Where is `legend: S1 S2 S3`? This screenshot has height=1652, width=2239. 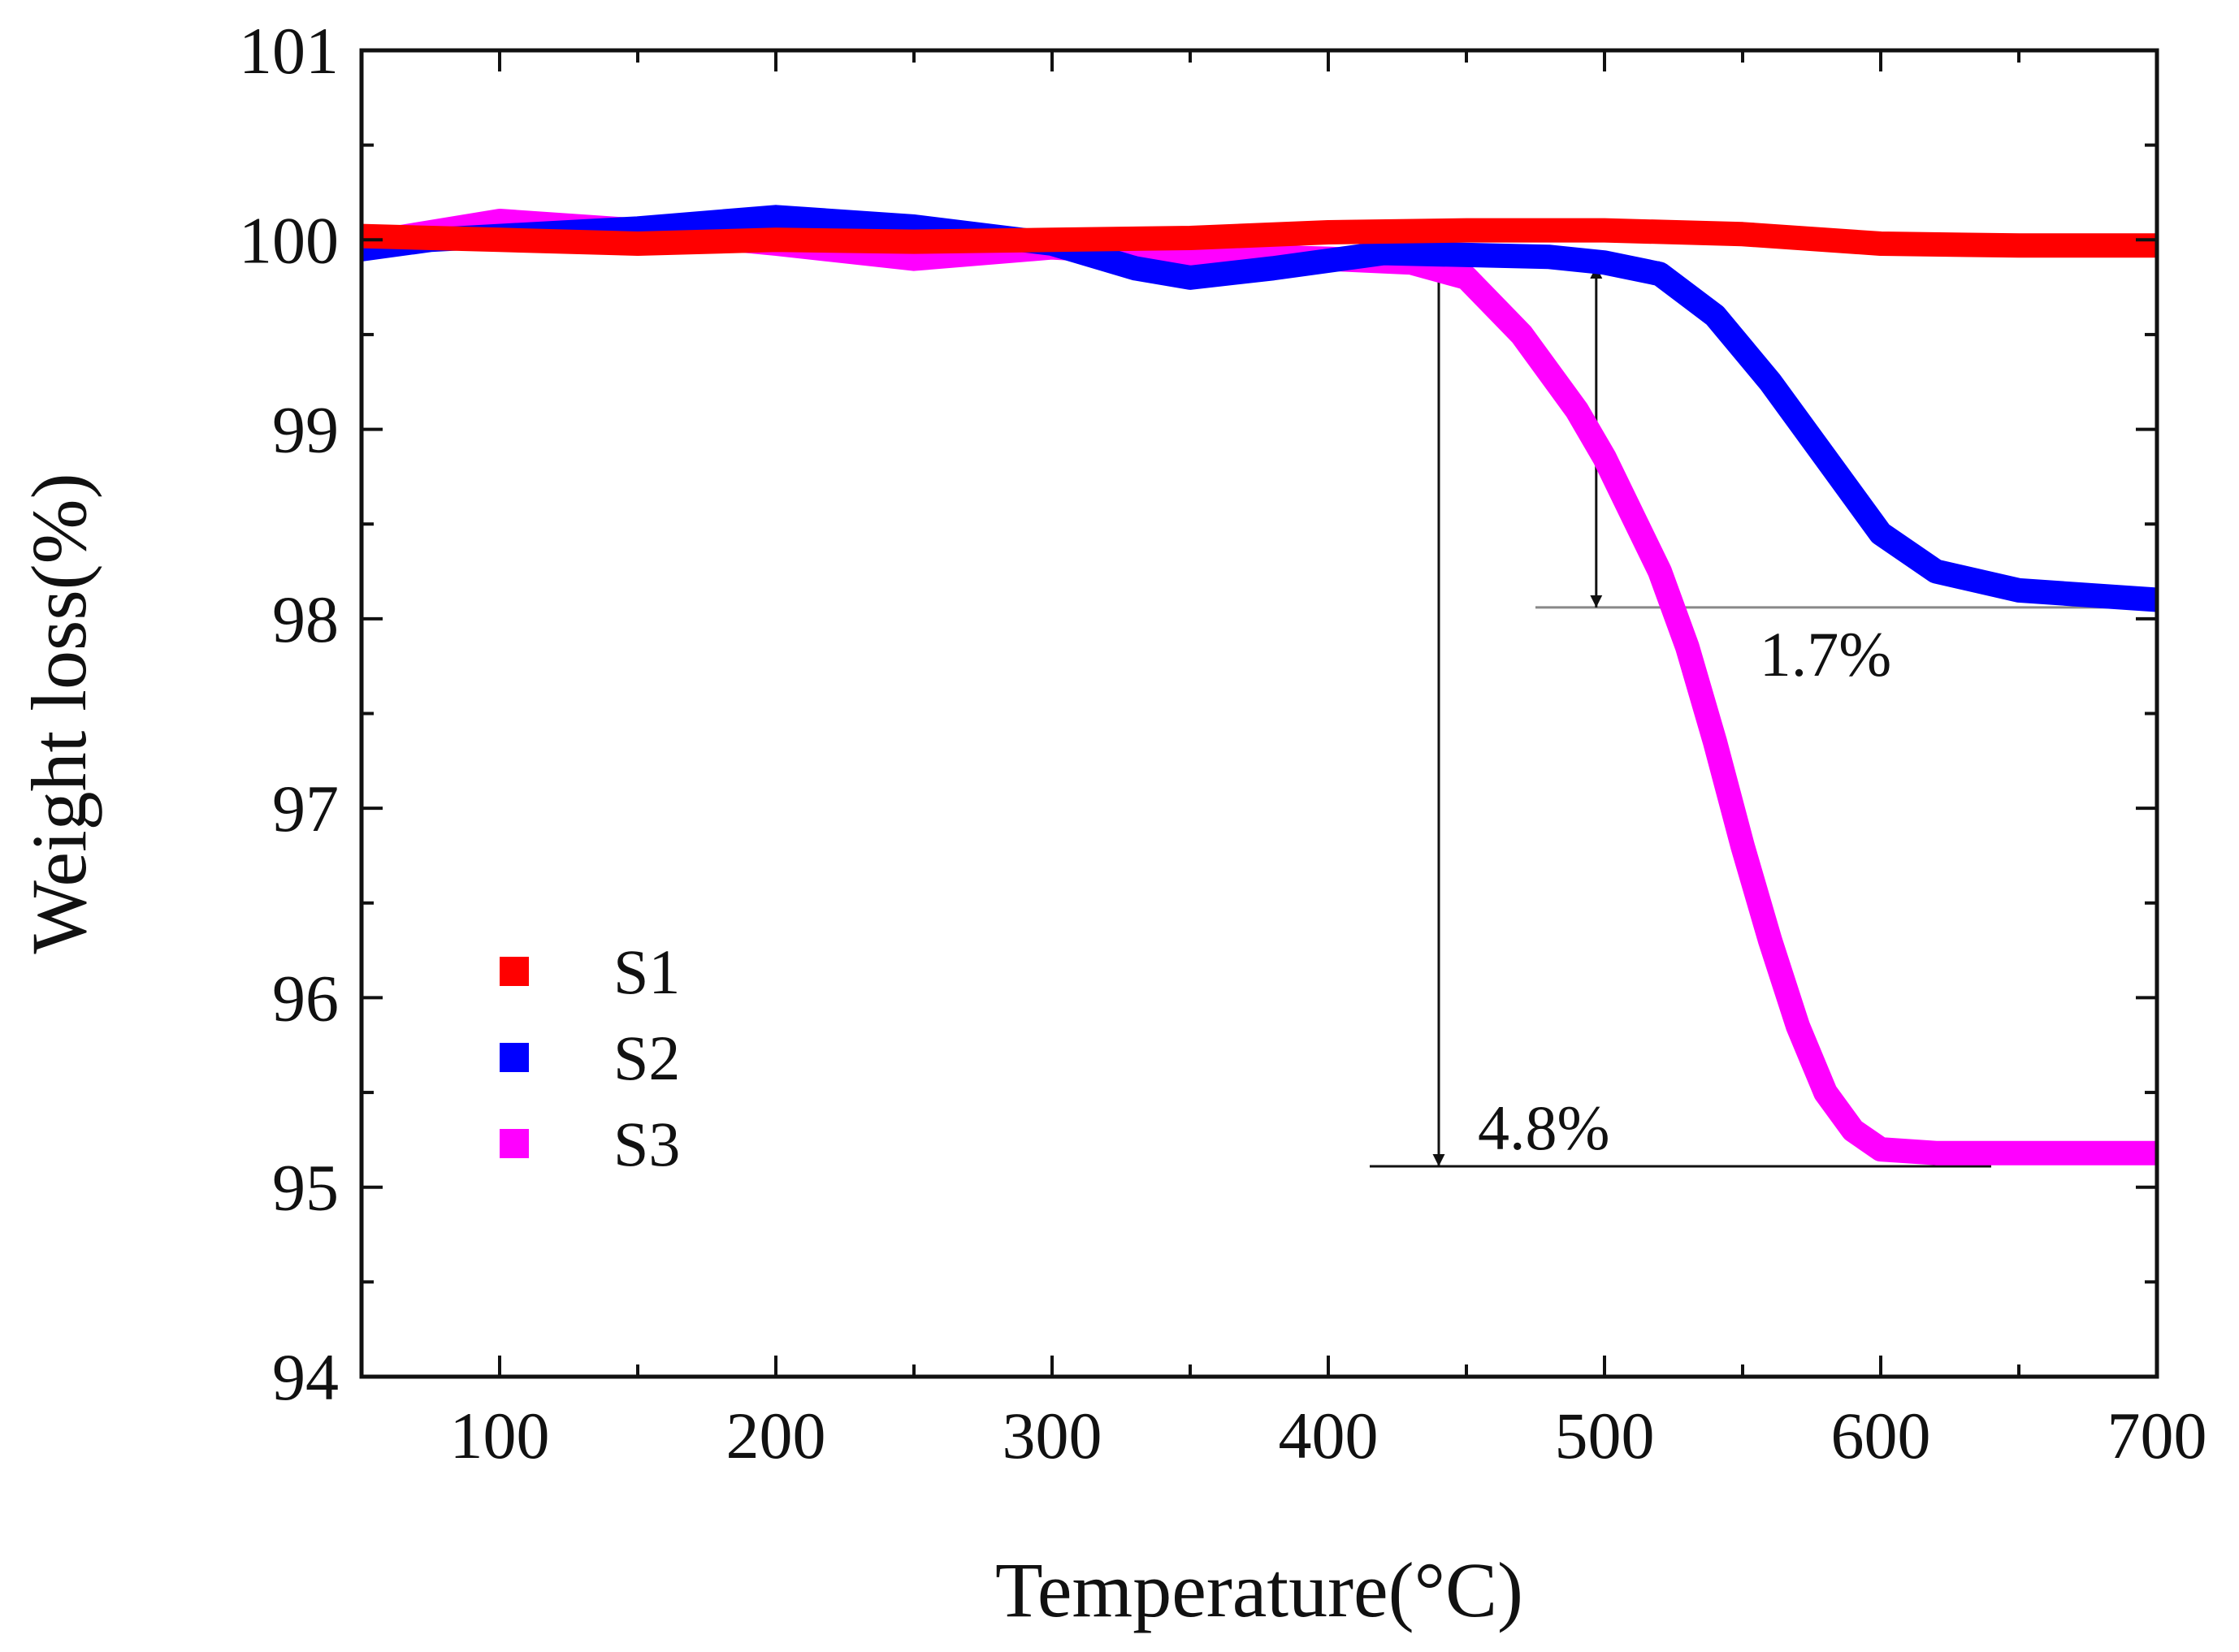 legend: S1 S2 S3 is located at coordinates (590, 1057).